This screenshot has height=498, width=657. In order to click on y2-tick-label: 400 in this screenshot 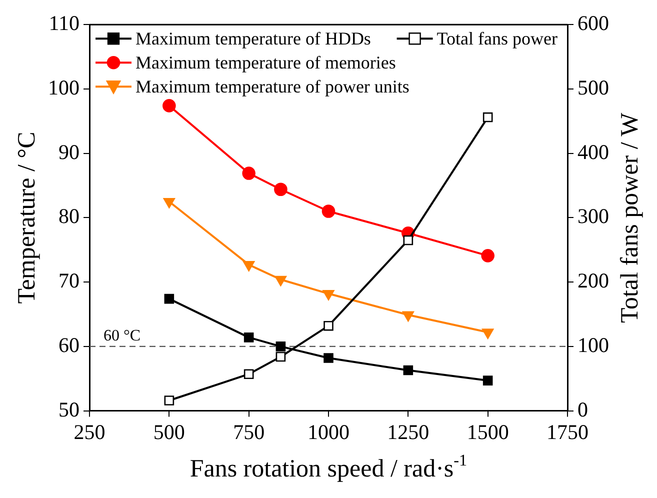, I will do `click(593, 152)`.